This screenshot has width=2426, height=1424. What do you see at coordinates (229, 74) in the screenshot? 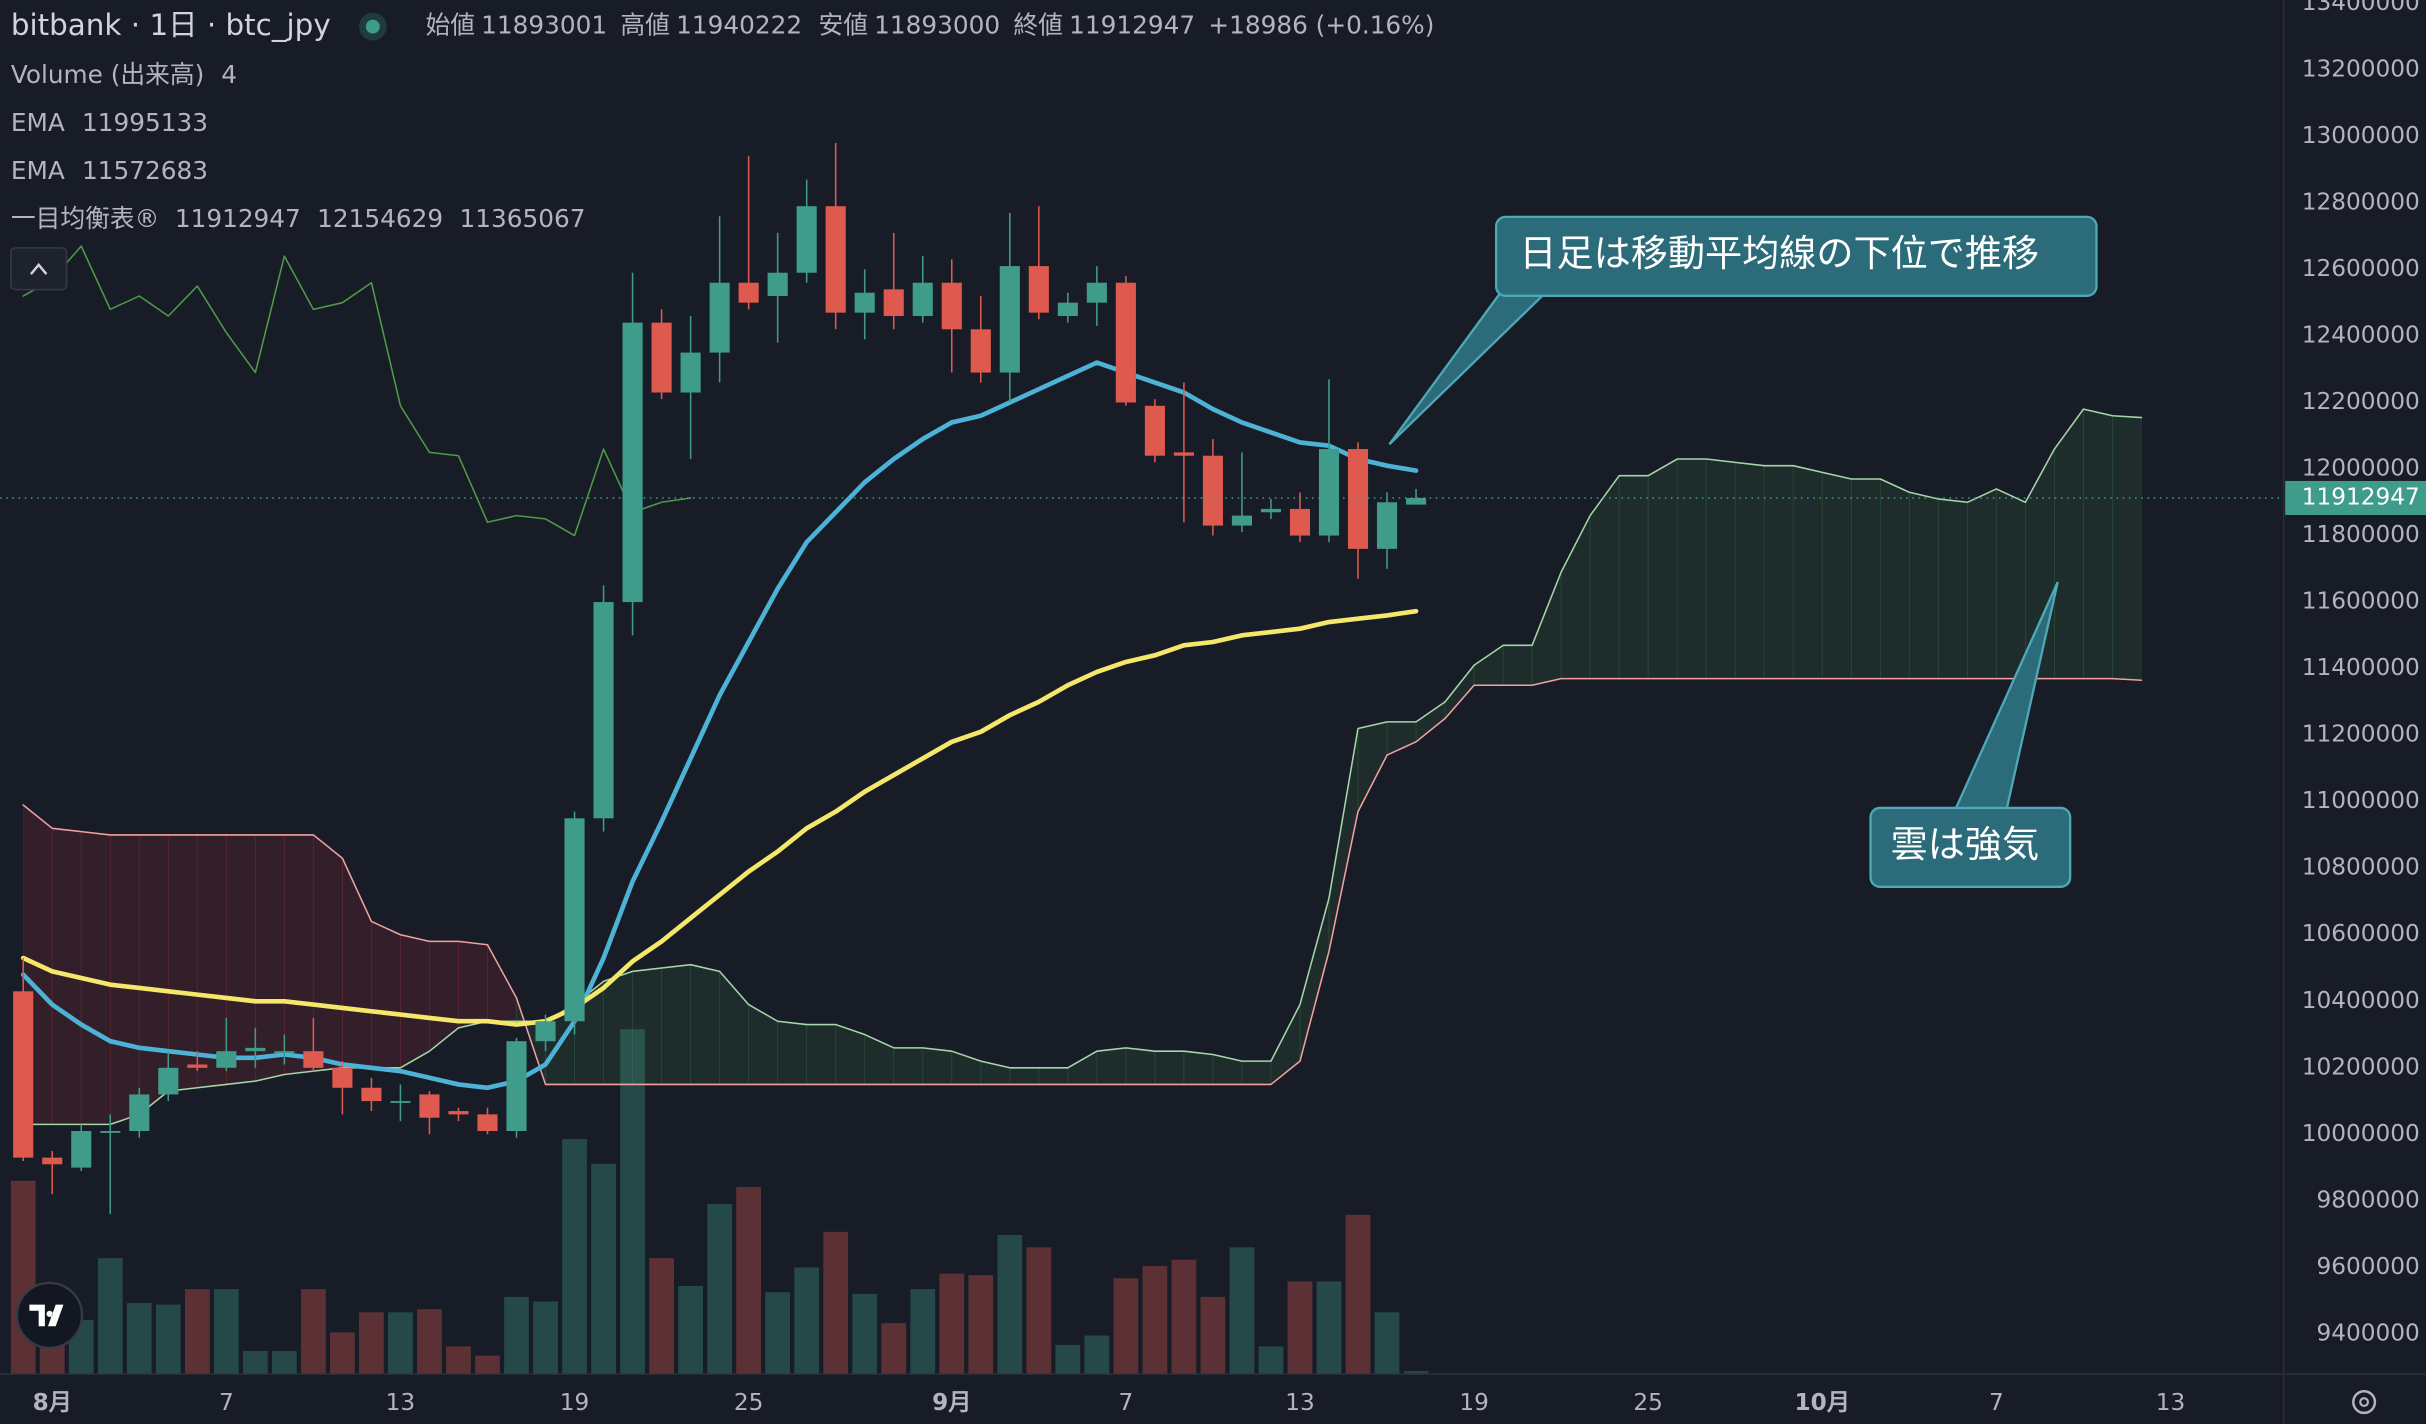
I see `legend-value: 4` at bounding box center [229, 74].